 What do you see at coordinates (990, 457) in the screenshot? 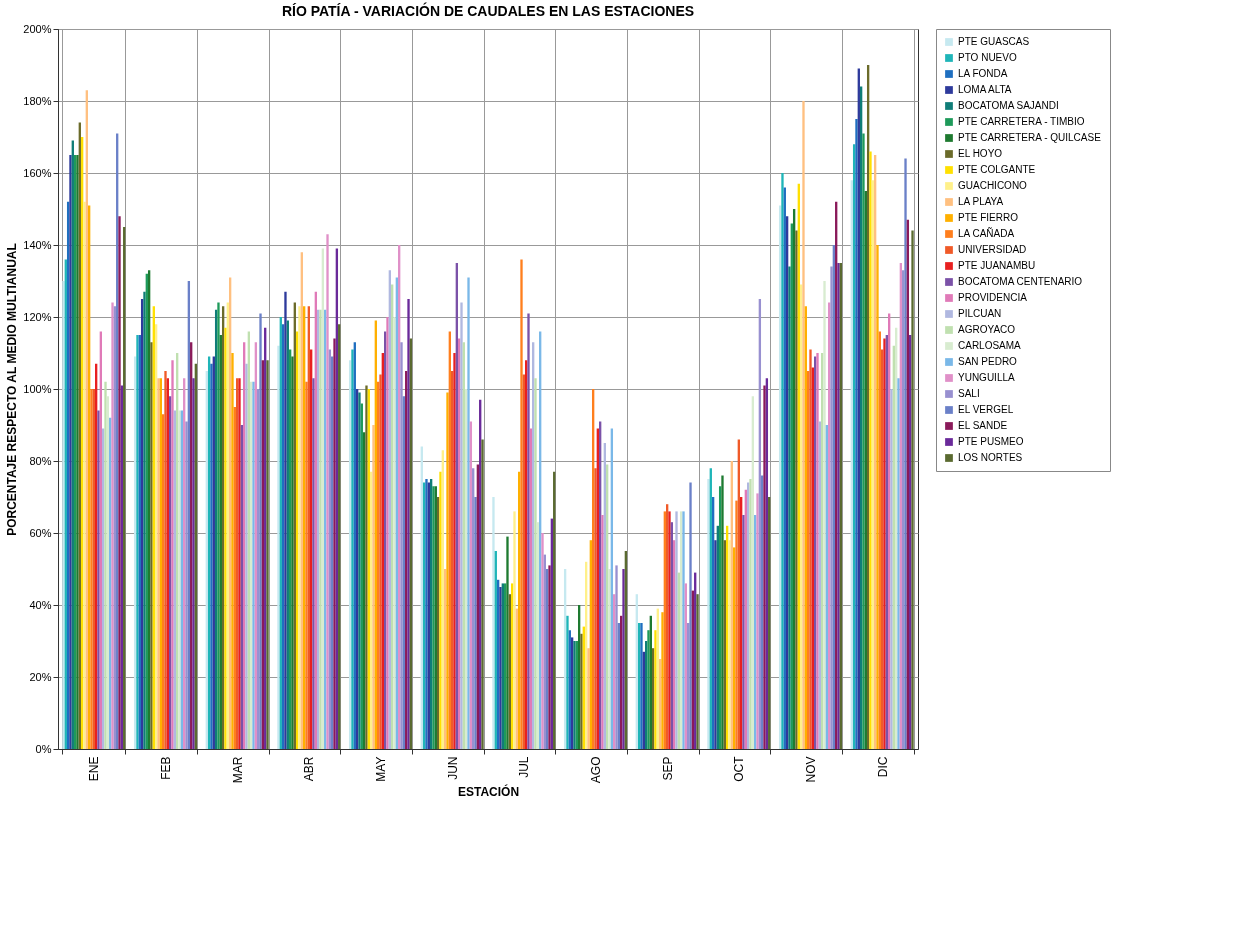
I see `legend-label: LOS NORTES` at bounding box center [990, 457].